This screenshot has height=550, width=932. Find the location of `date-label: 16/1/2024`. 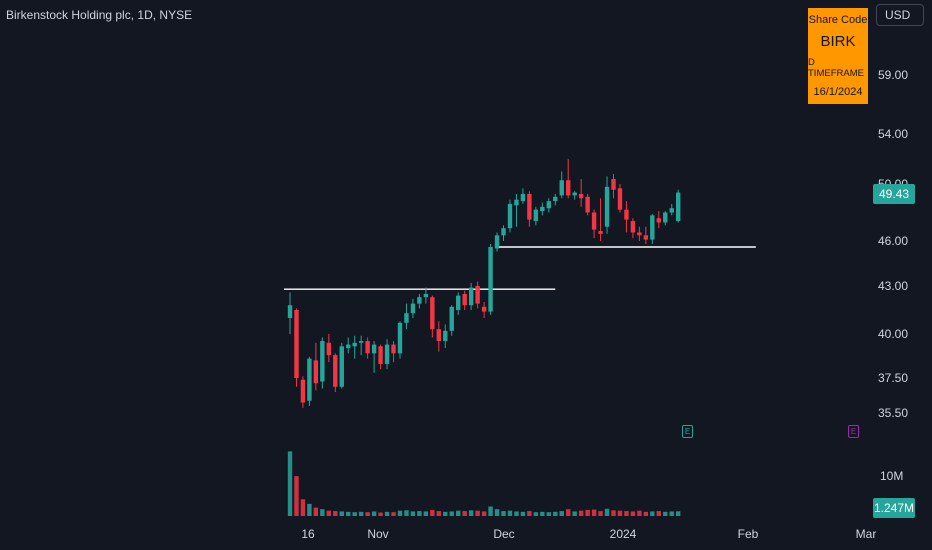

date-label: 16/1/2024 is located at coordinates (838, 92).